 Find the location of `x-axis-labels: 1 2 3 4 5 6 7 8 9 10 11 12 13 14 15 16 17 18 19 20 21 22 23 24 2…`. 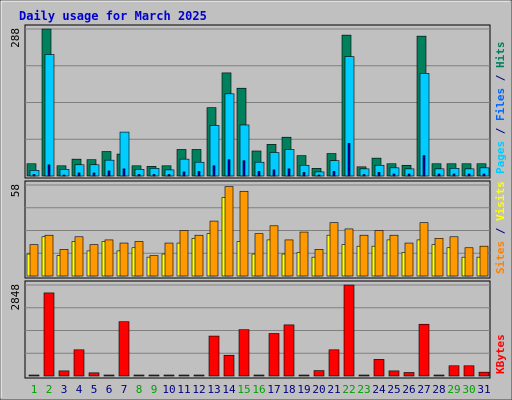

x-axis-labels: 1 2 3 4 5 6 7 8 9 10 11 12 13 14 15 16 17 18 19 20 21 22 23 24 2… is located at coordinates (261, 389).